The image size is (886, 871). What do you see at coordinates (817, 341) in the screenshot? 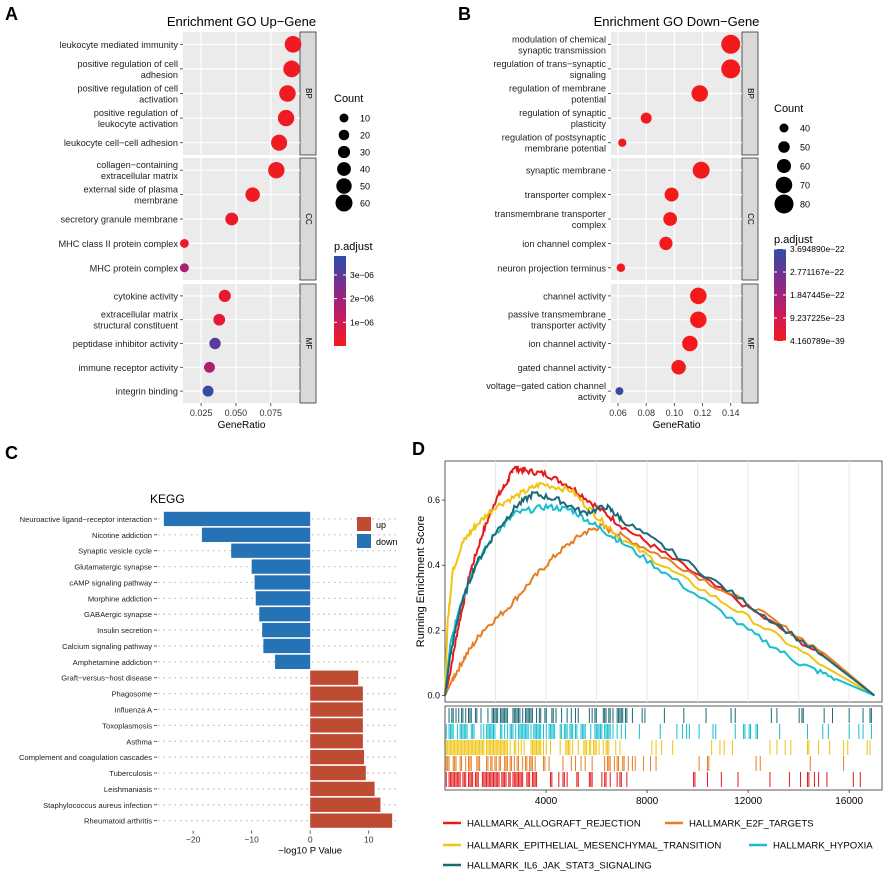
I see `color-legend-label: 4.160789e−39` at bounding box center [817, 341].